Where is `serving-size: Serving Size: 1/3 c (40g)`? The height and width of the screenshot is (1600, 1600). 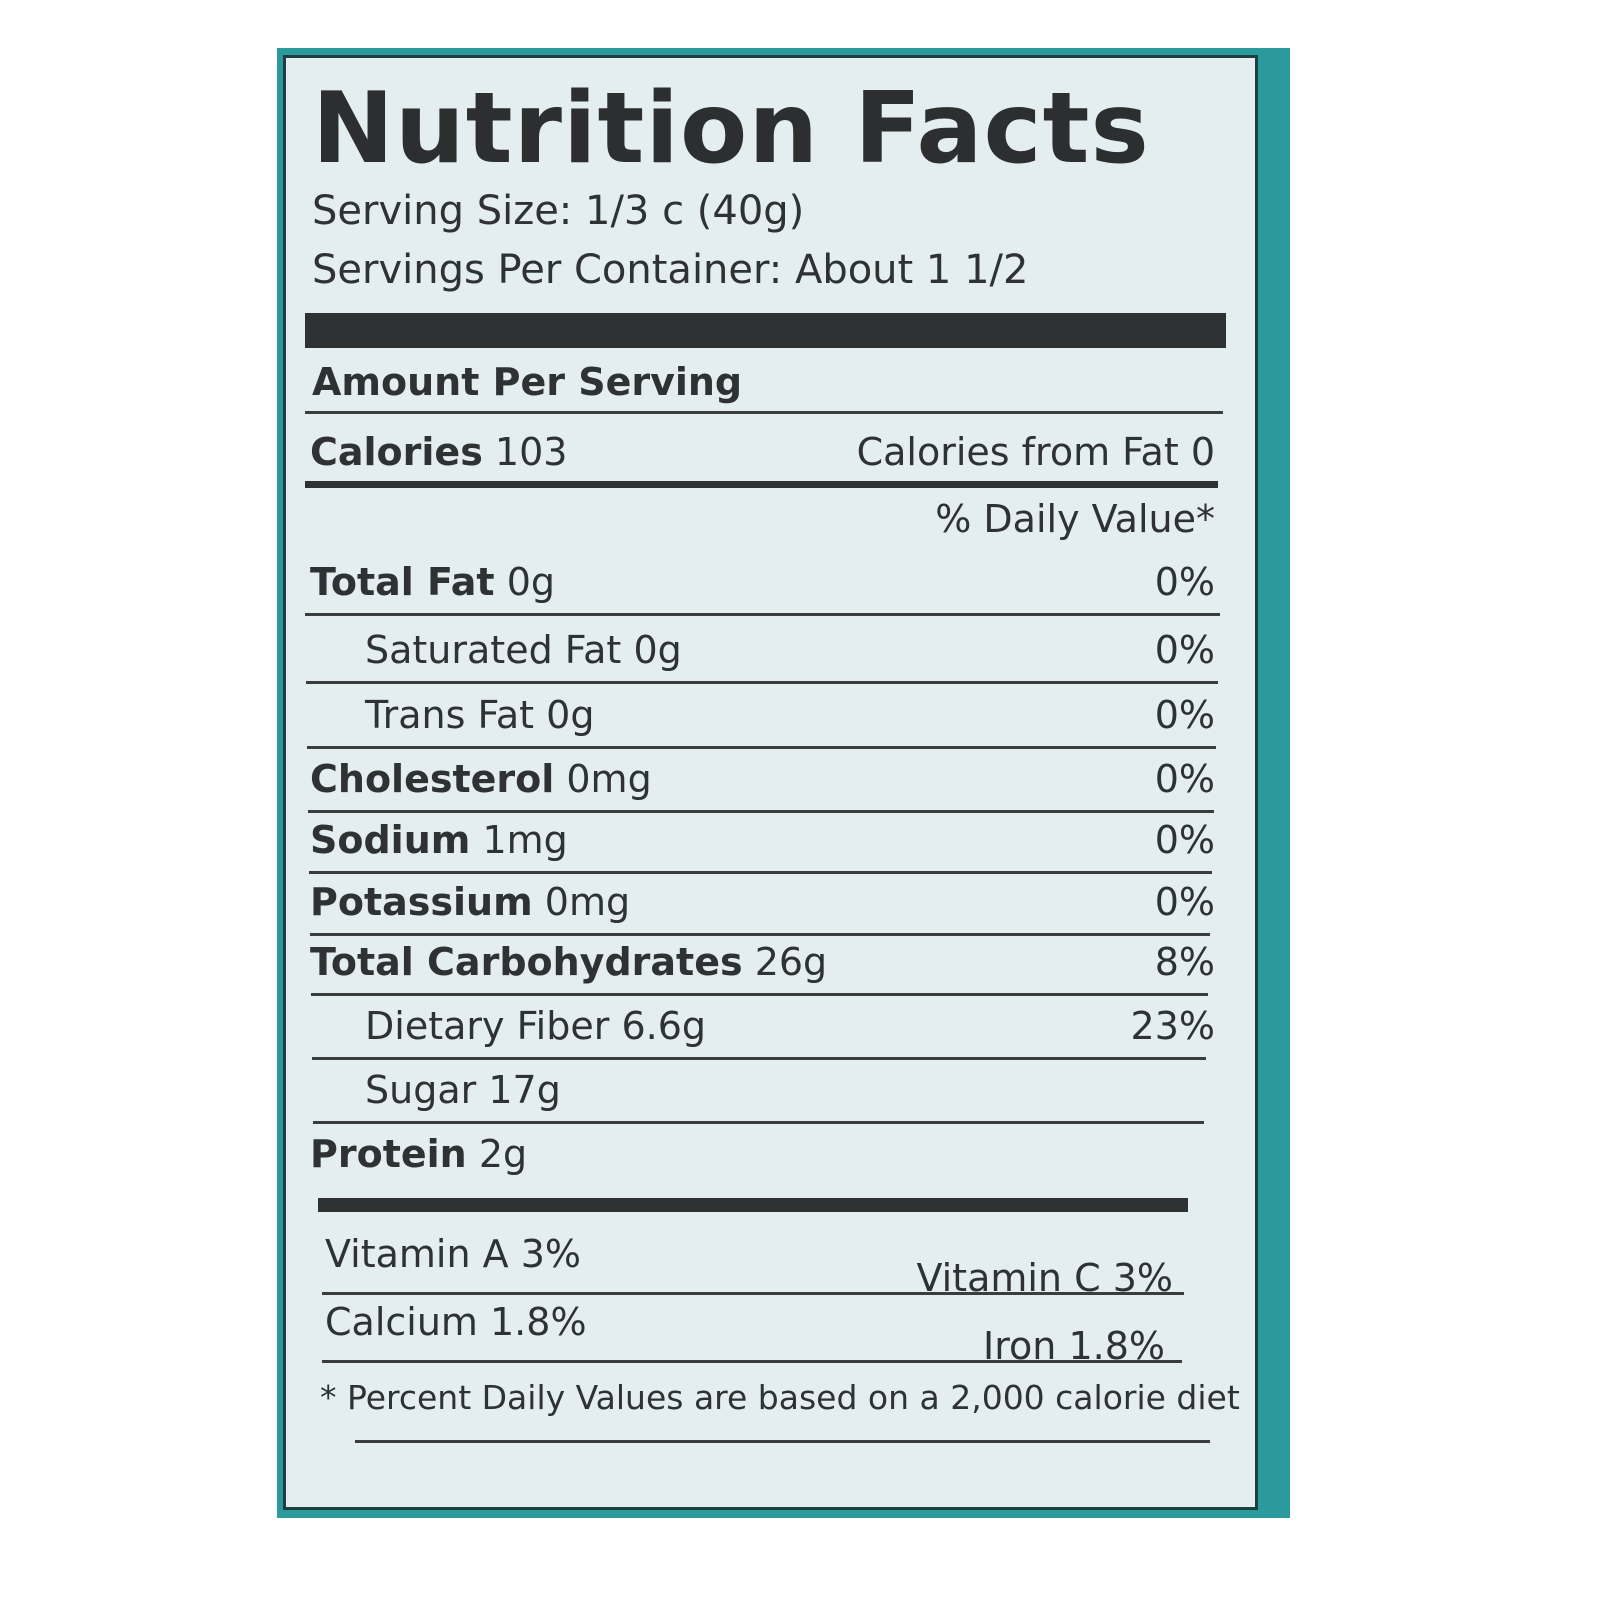
serving-size: Serving Size: 1/3 c (40g) is located at coordinates (558, 211).